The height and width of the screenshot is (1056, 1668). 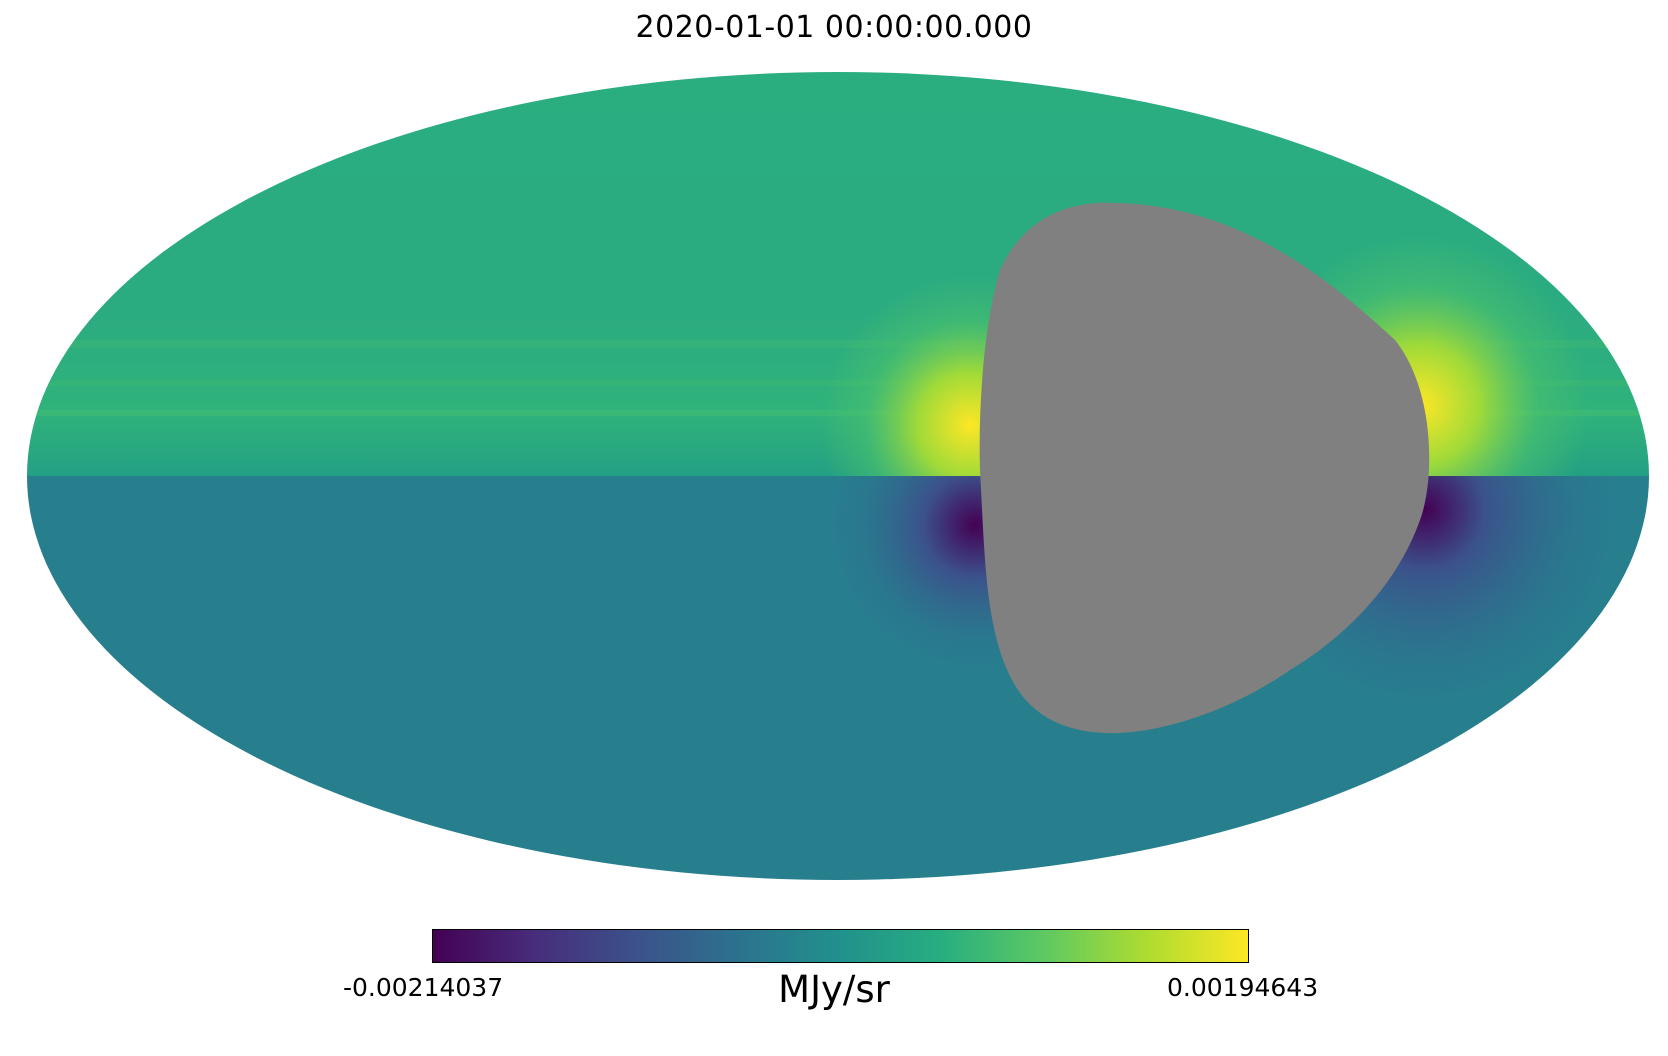 I want to click on map-title: 2020-01-01 00:00:00.000, so click(x=834, y=27).